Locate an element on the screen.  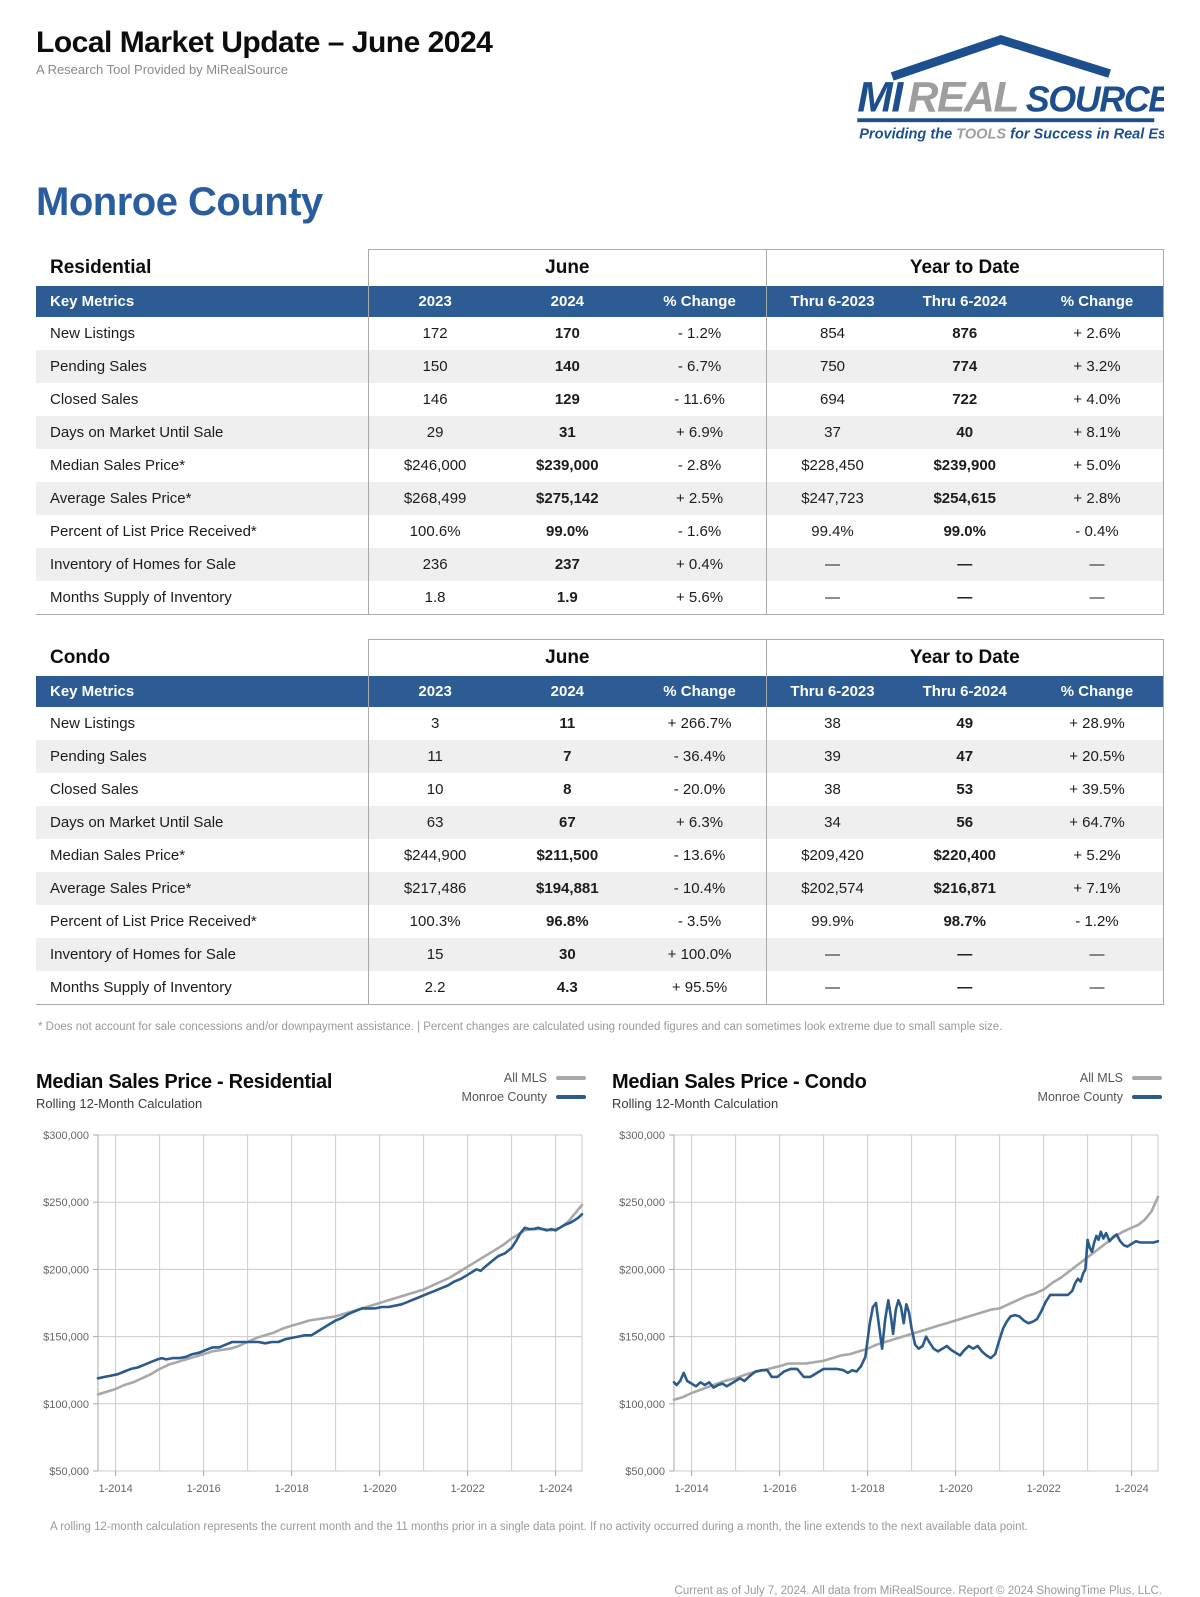
metric-value: $244,900 is located at coordinates (435, 856).